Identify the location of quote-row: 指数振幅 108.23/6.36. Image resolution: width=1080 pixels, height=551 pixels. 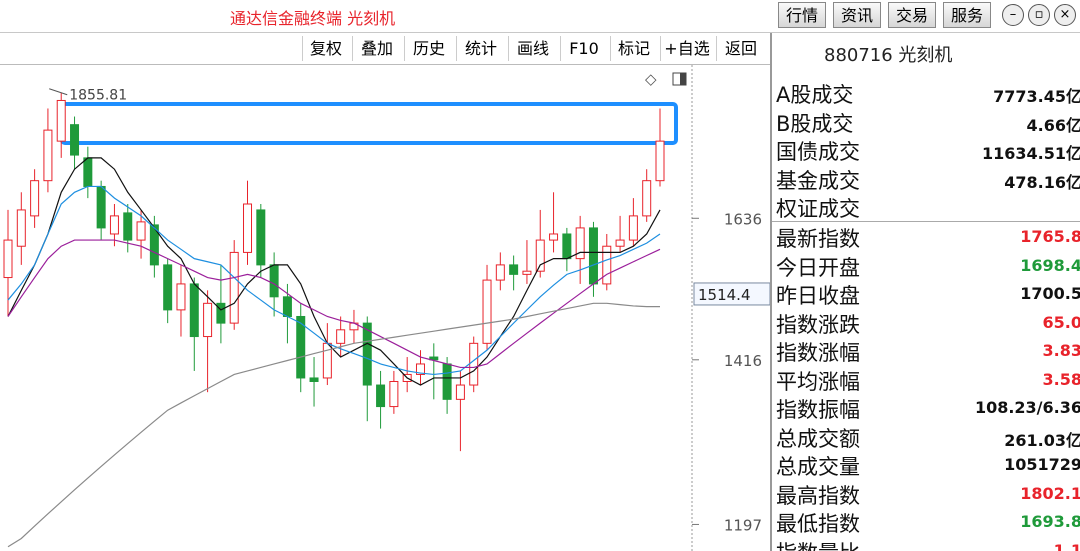
(928, 408).